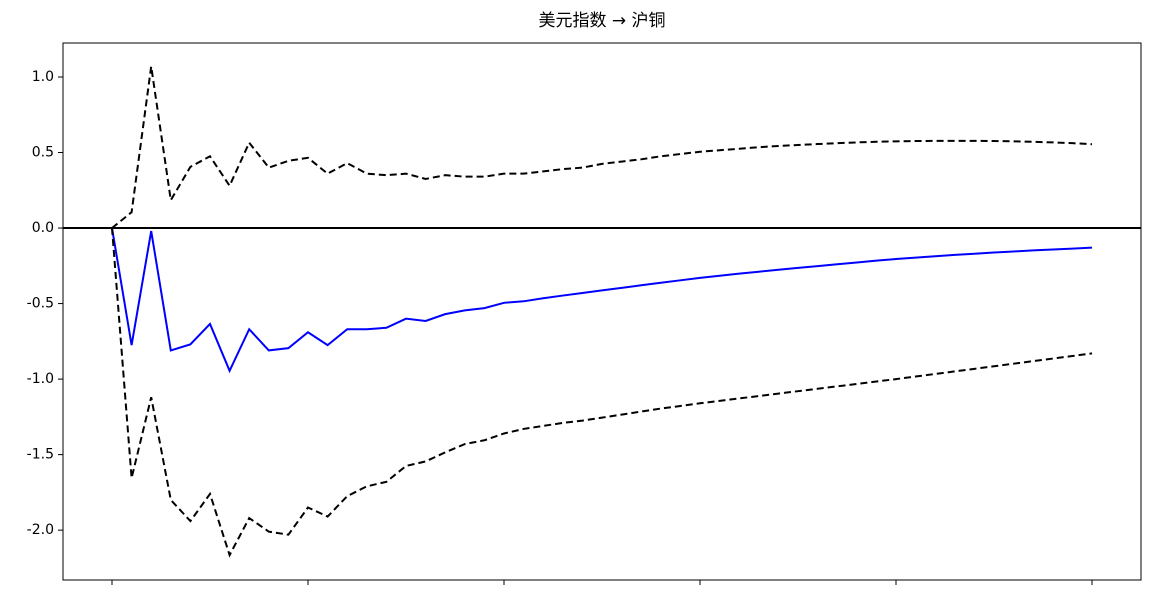 The height and width of the screenshot is (604, 1152). What do you see at coordinates (43, 228) in the screenshot?
I see `y-tick-label: 0.0` at bounding box center [43, 228].